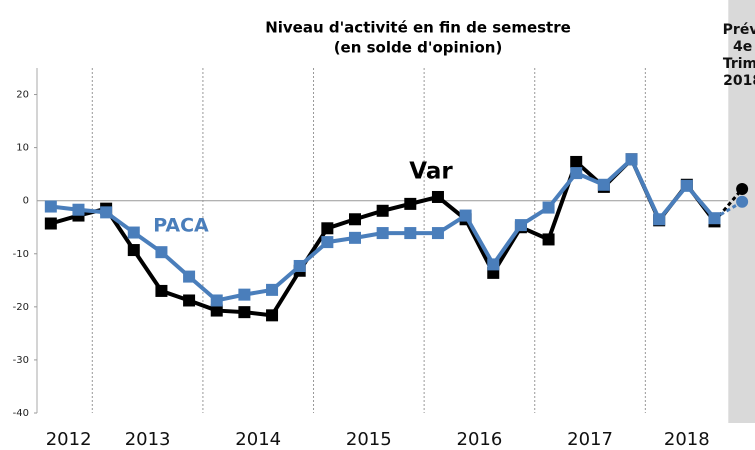 The image size is (755, 450). What do you see at coordinates (26, 201) in the screenshot?
I see `y-tick-label: 0` at bounding box center [26, 201].